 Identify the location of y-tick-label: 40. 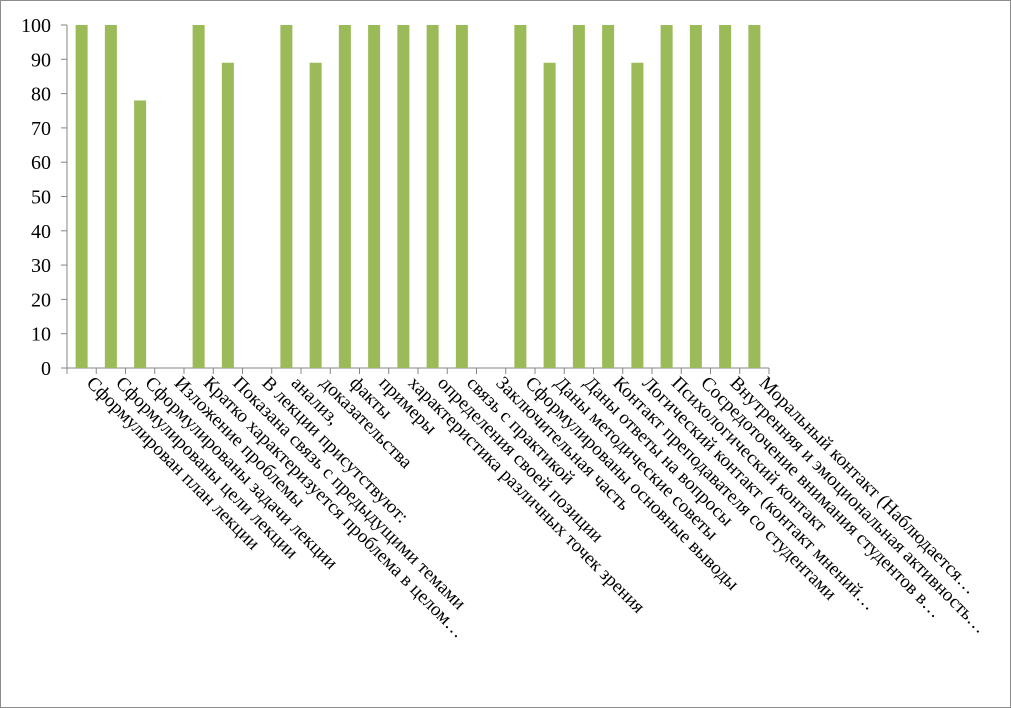
(41, 232).